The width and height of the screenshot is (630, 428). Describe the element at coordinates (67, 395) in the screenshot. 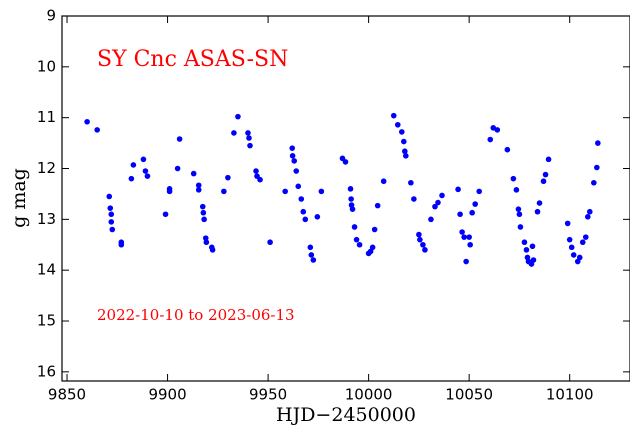

I see `x-tick-label: 9850` at that location.